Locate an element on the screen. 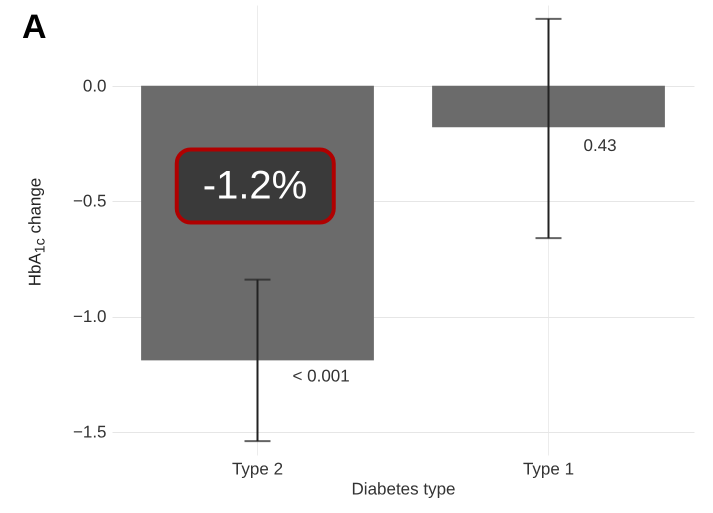 This screenshot has height=513, width=713. x-tick-label: Type 2 is located at coordinates (258, 469).